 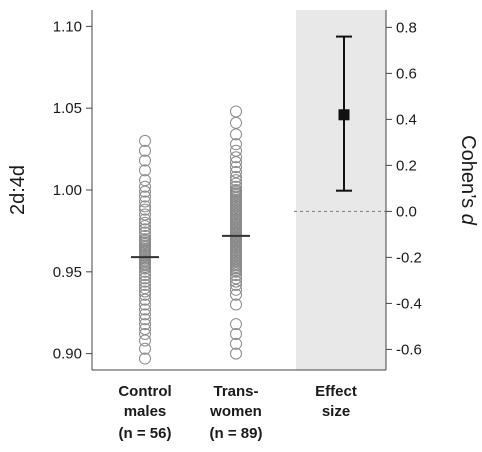 What do you see at coordinates (468, 220) in the screenshot?
I see `right-y-axis-title-italic: d` at bounding box center [468, 220].